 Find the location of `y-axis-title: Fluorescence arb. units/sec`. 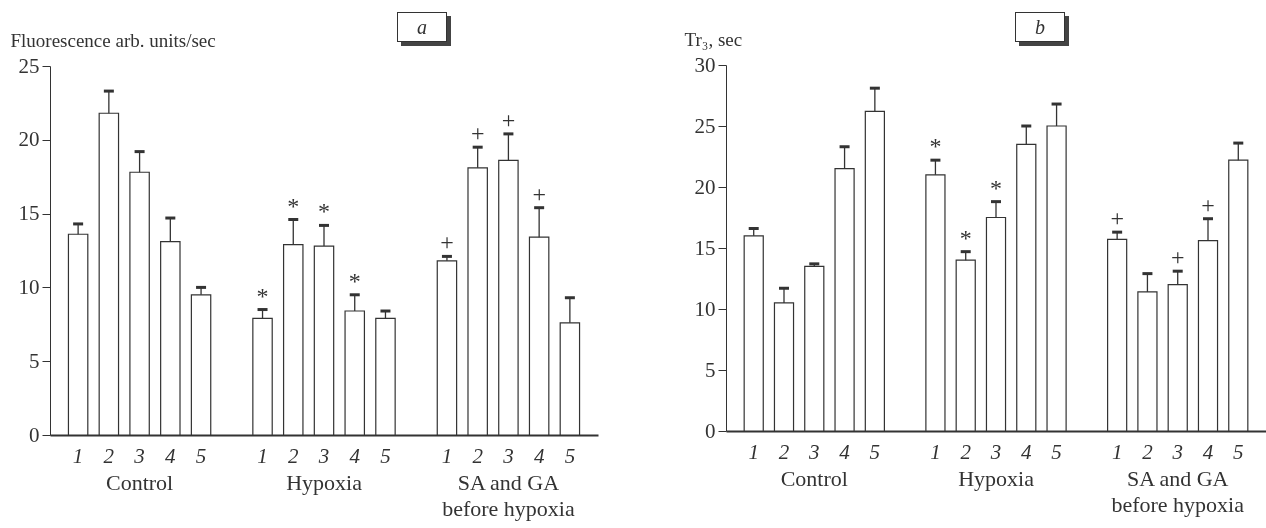

y-axis-title: Fluorescence arb. units/sec is located at coordinates (113, 40).